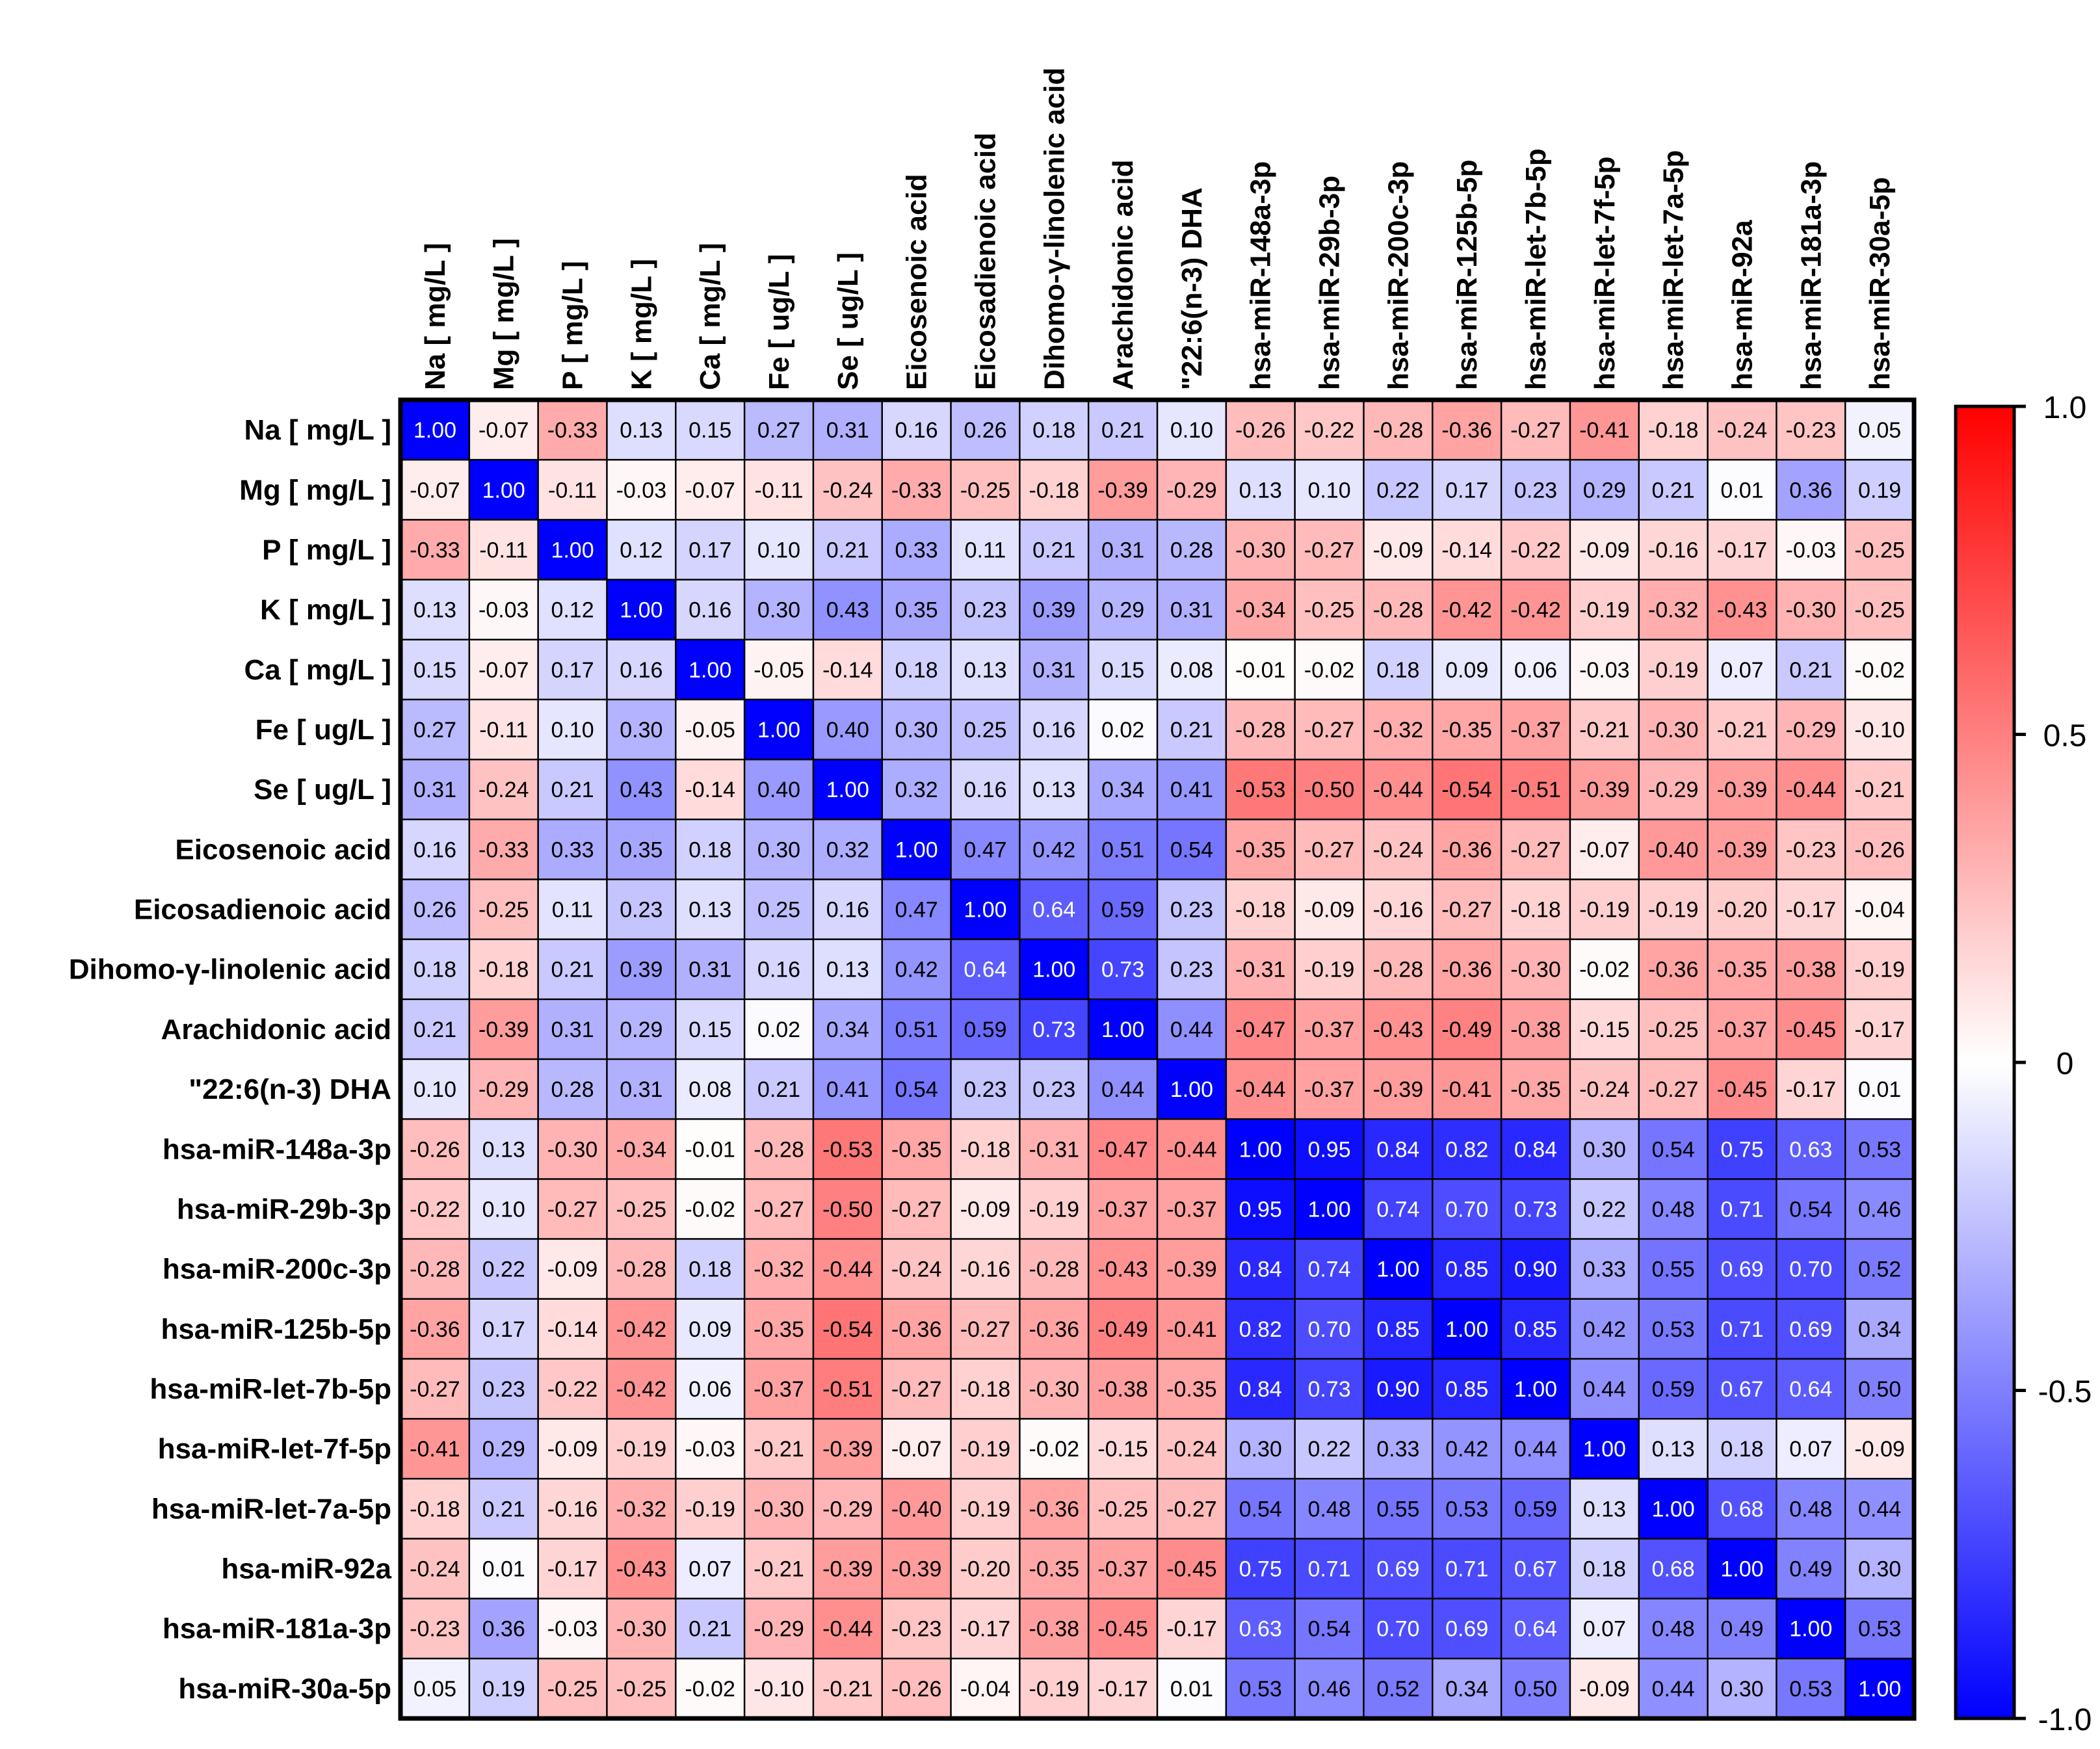 The image size is (2100, 1749). Describe the element at coordinates (1260, 1329) in the screenshot. I see `cell-value-label: 0.82` at that location.